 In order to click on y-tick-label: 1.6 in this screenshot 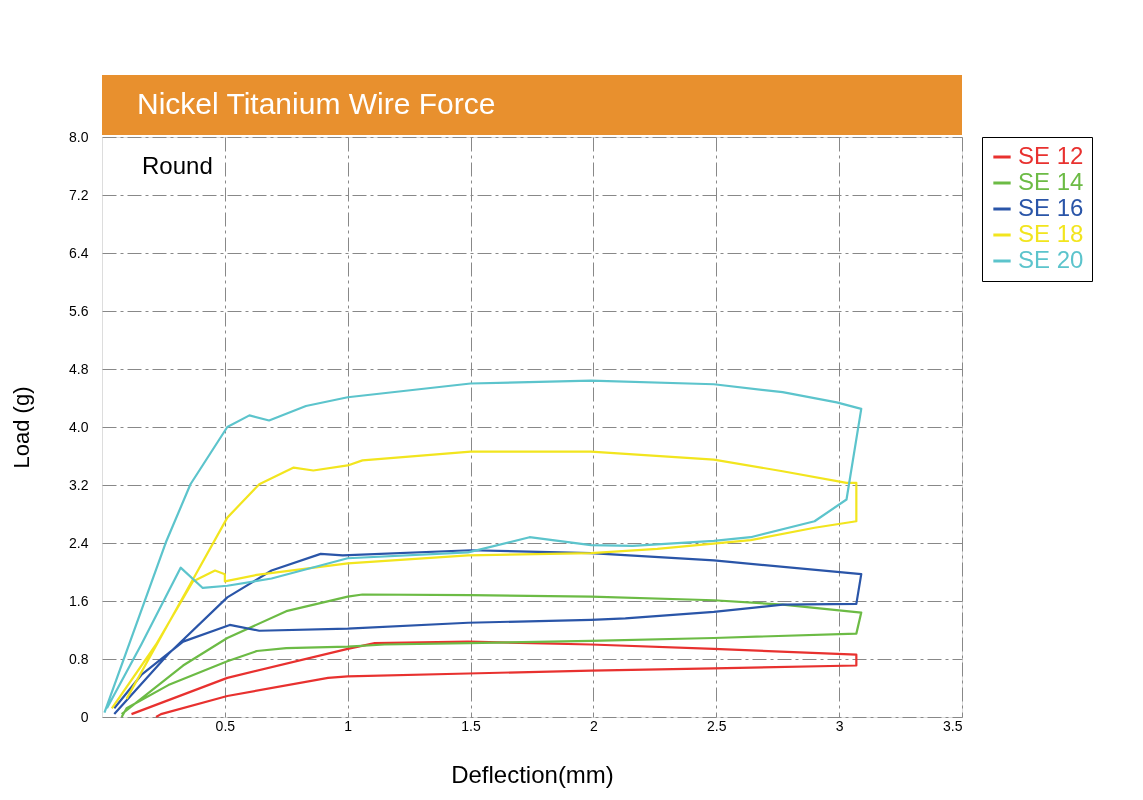, I will do `click(79, 600)`.